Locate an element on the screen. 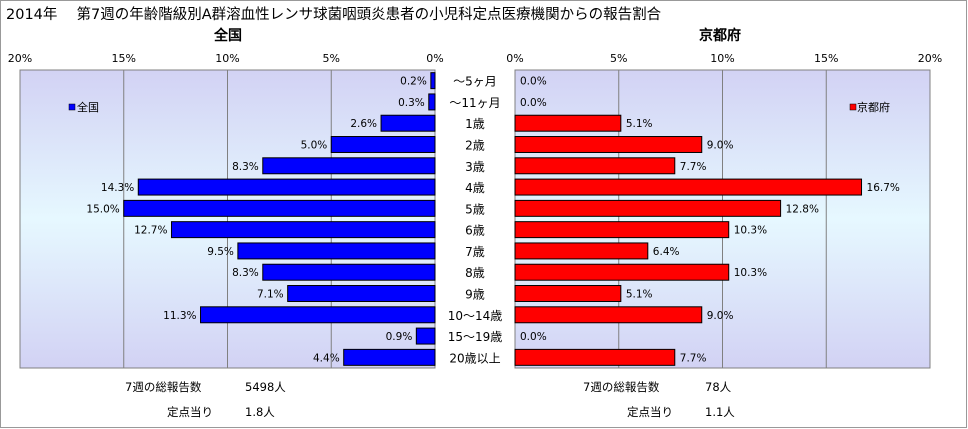 The height and width of the screenshot is (429, 968). left-per-label: 定点当り is located at coordinates (190, 412).